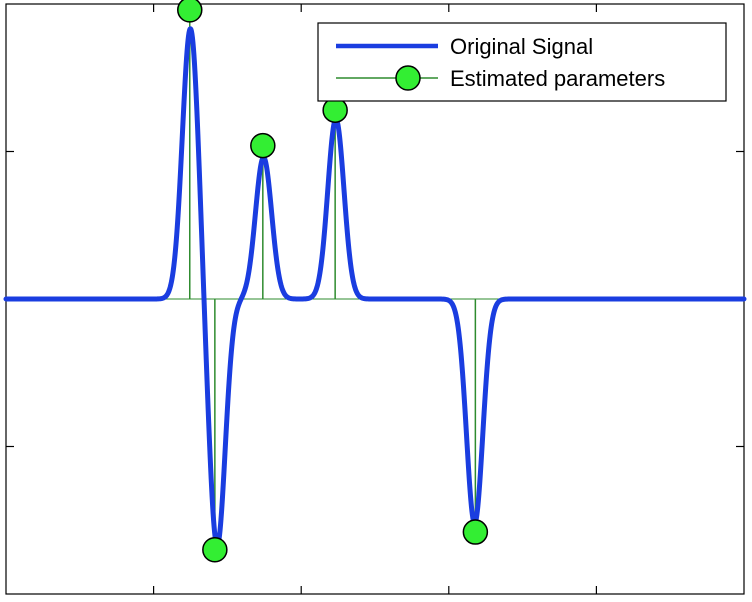  What do you see at coordinates (408, 78) in the screenshot?
I see `legend-marker-estimated-parameters` at bounding box center [408, 78].